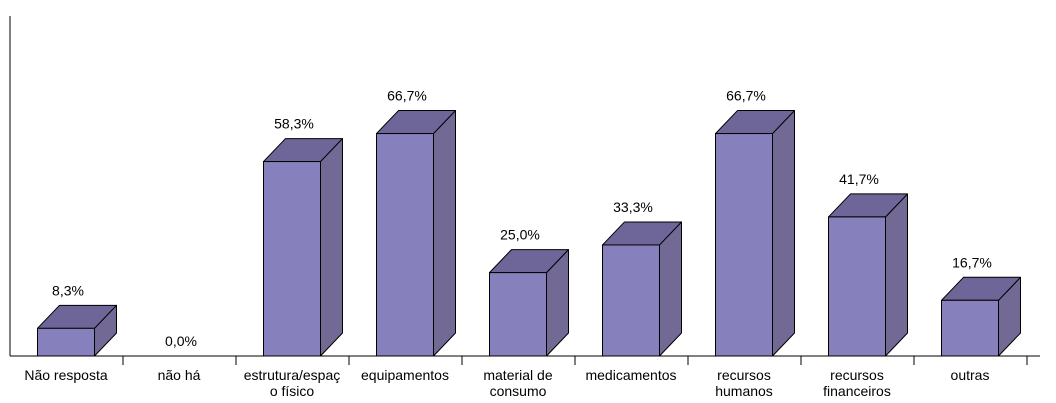 The image size is (1056, 403). I want to click on data-label: 0,0%, so click(181, 341).